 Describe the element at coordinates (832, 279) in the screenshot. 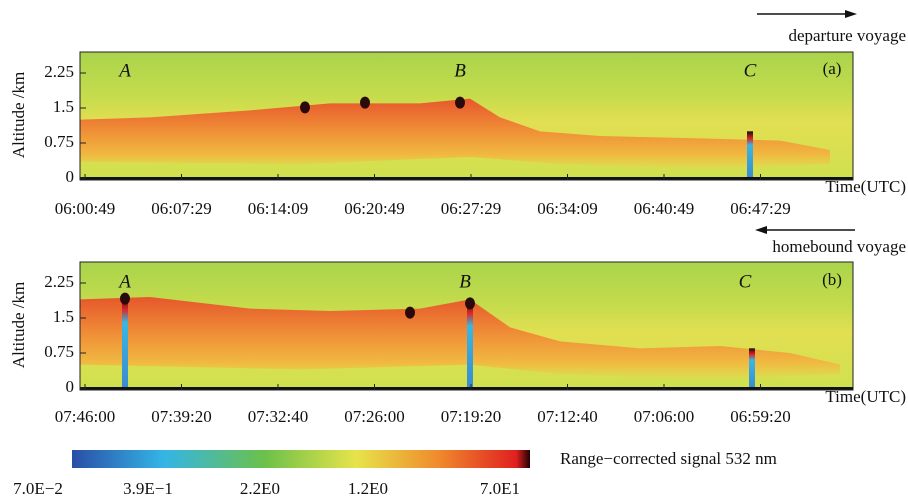

I see `panel-label: (b)` at that location.